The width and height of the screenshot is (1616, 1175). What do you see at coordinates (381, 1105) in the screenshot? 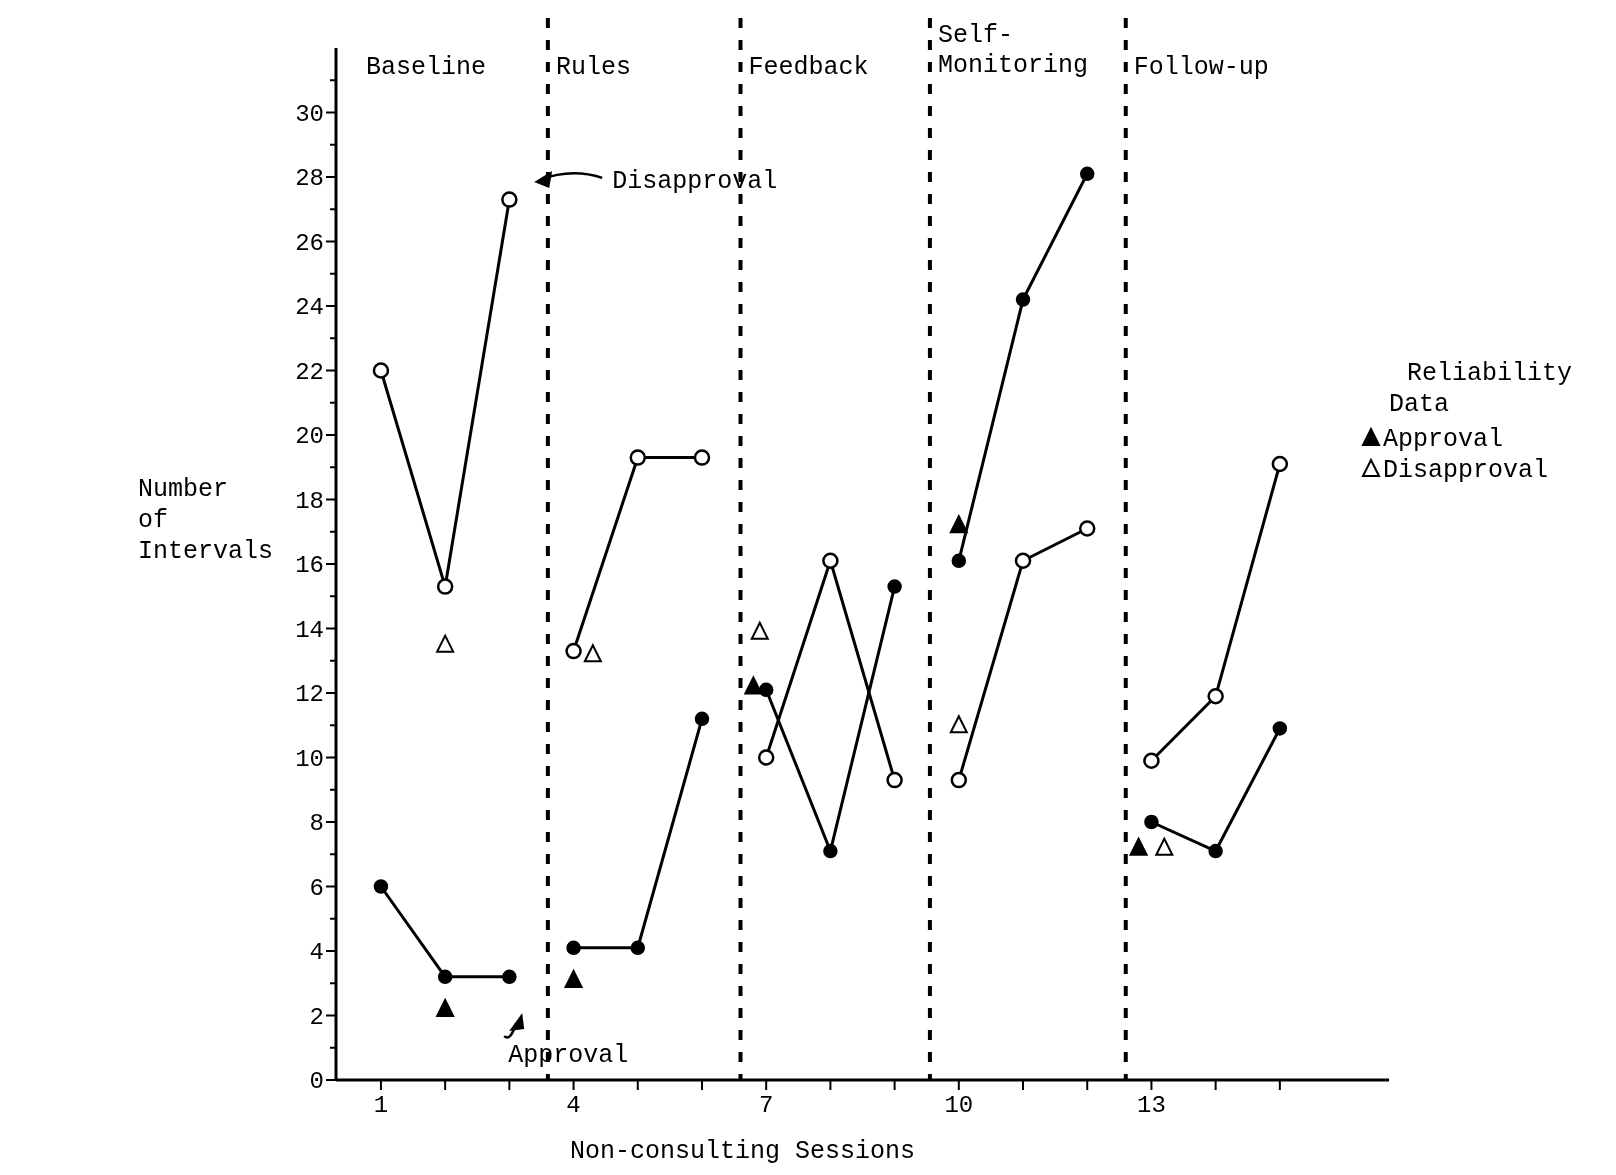
I see `x-tick-label: 1` at bounding box center [381, 1105].